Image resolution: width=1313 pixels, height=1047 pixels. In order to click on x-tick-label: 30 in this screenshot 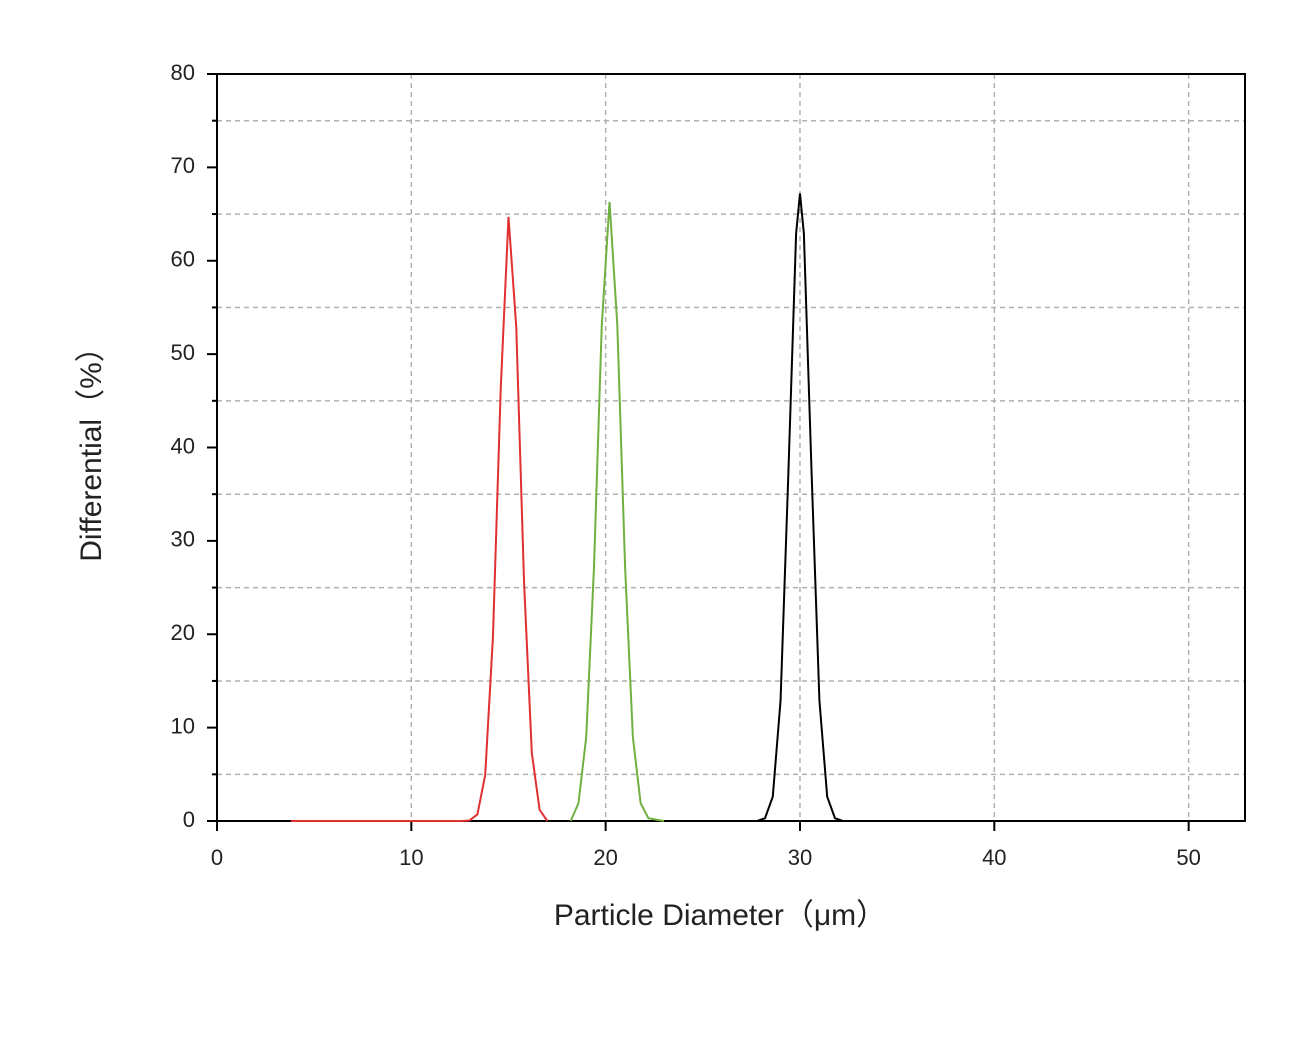, I will do `click(800, 857)`.